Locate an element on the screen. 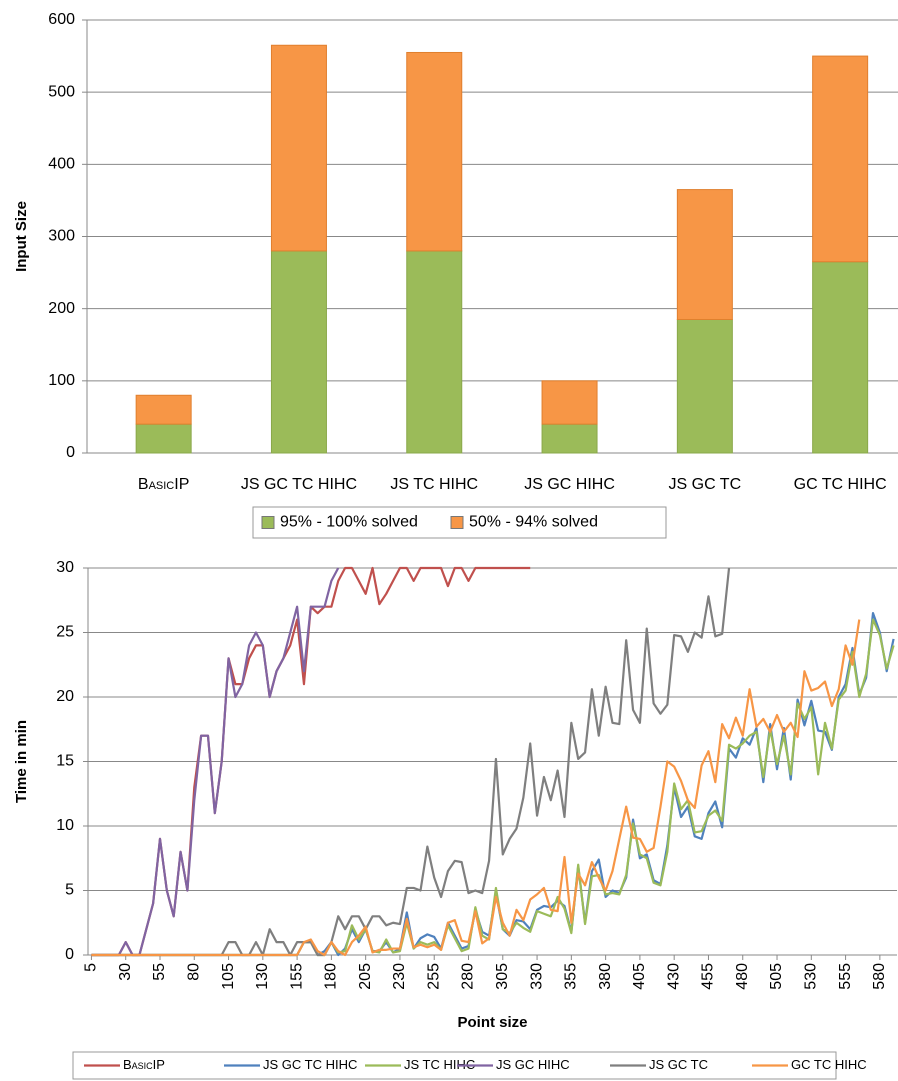  x-tick-label: 480 is located at coordinates (742, 976).